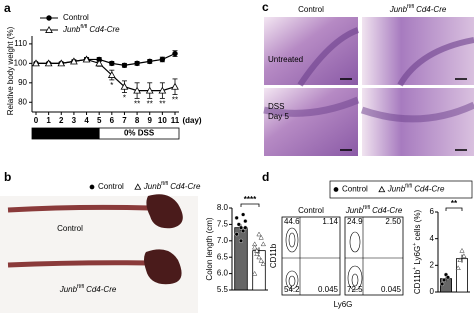  I want to click on row-label: DSS, so click(276, 106).